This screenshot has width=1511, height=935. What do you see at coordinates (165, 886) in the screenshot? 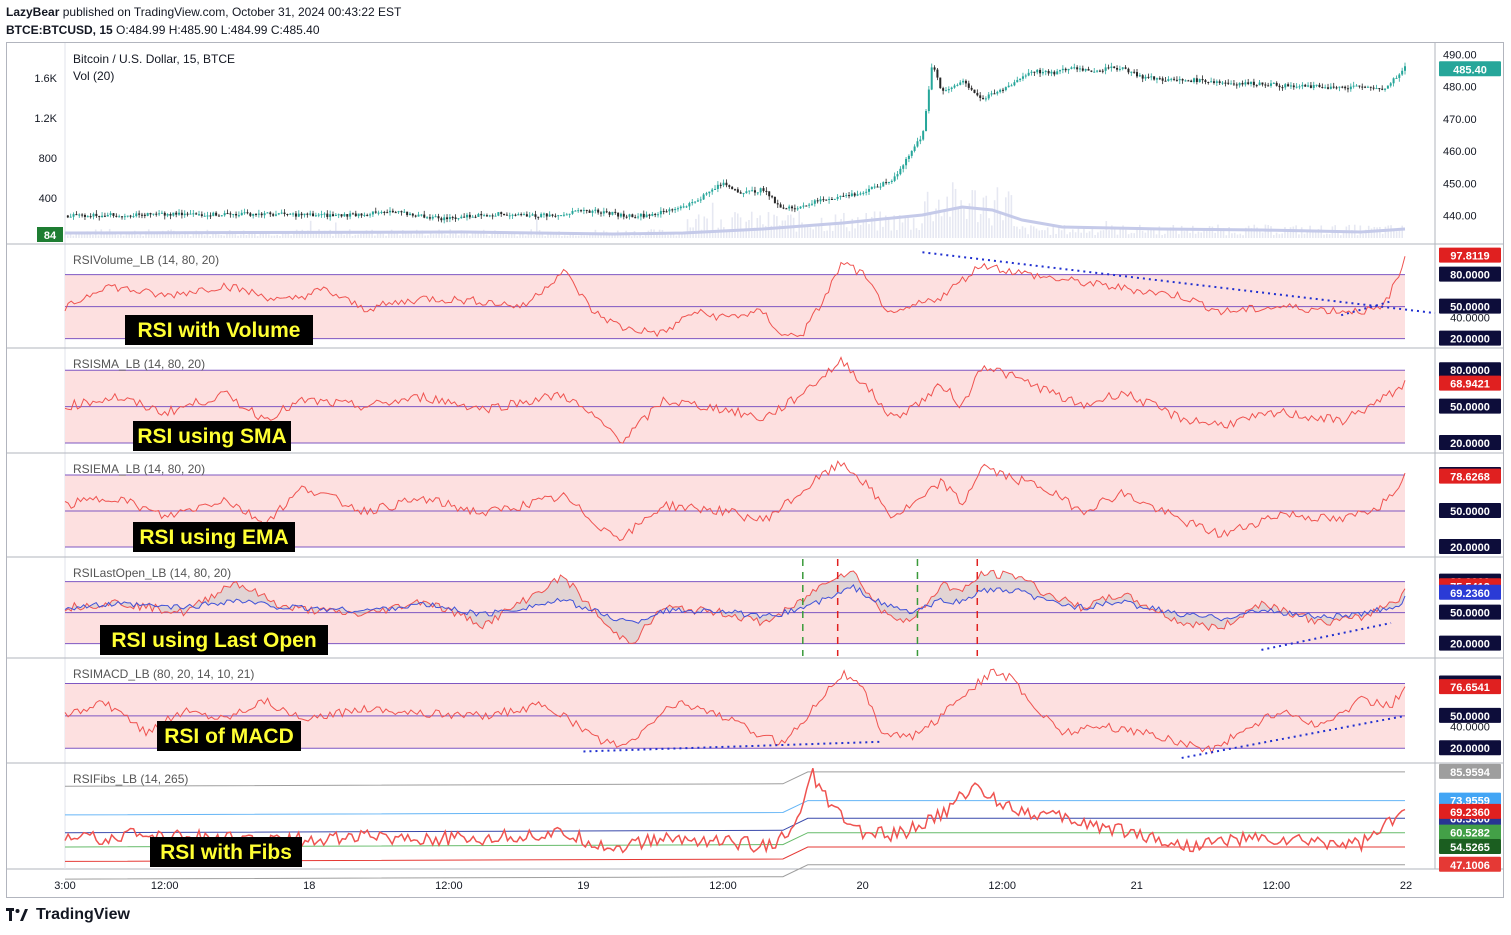
I see `time-axis-tick: 12:00` at bounding box center [165, 886].